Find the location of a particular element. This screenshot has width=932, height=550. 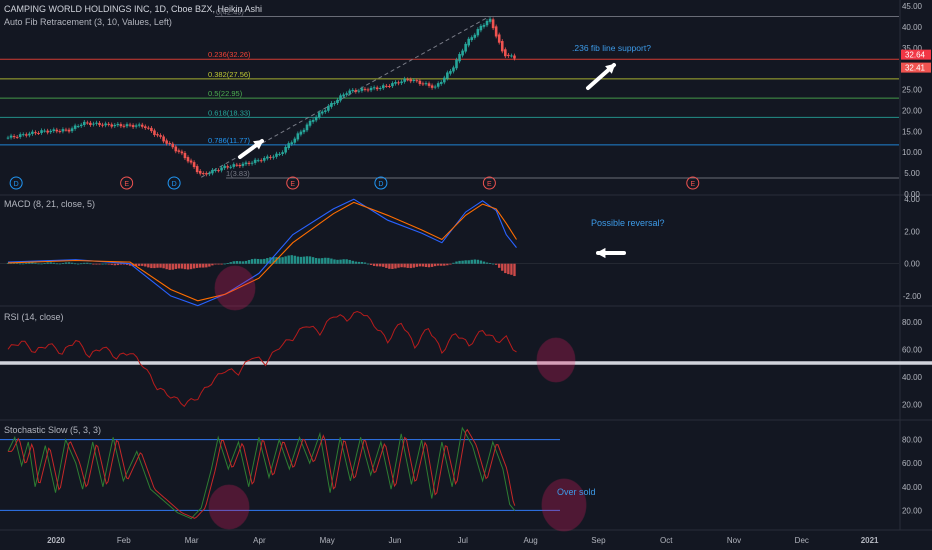

rsi-y-tick: 60.00 is located at coordinates (912, 349).